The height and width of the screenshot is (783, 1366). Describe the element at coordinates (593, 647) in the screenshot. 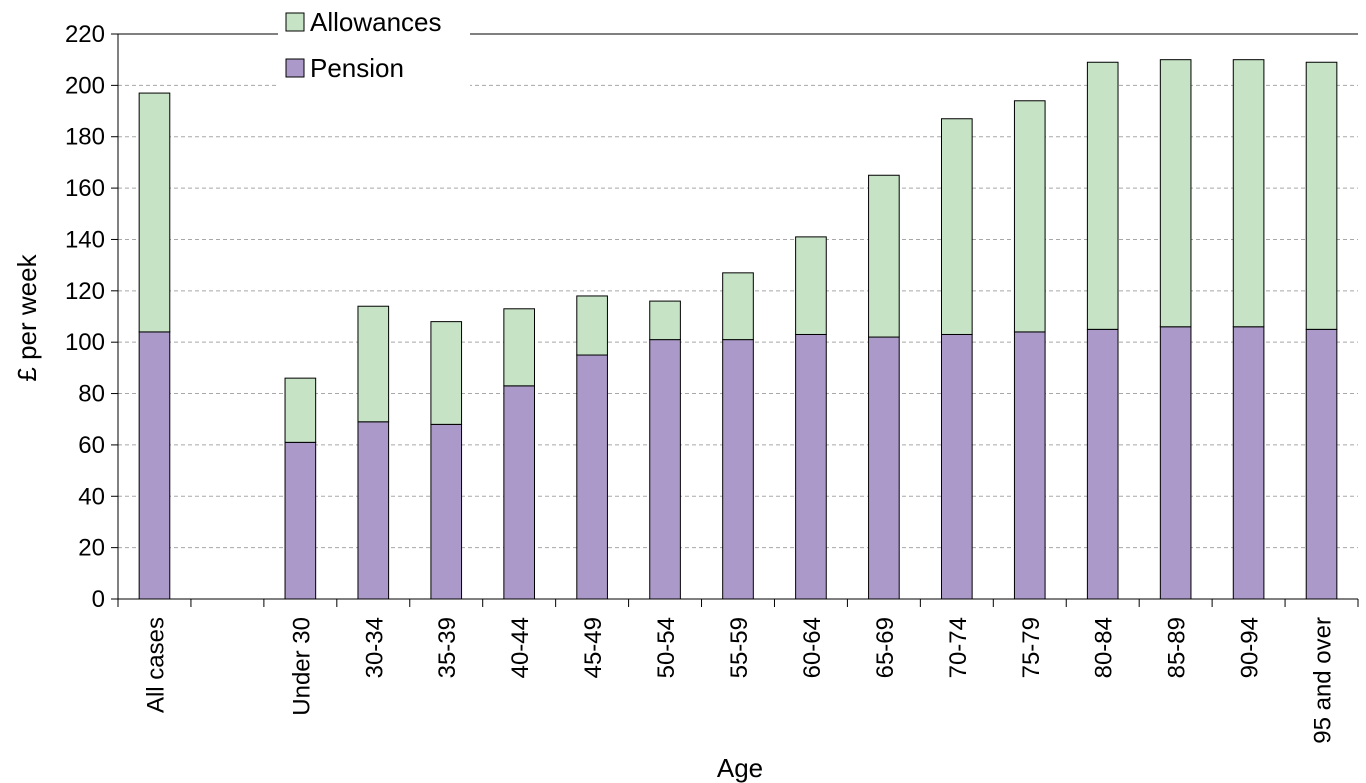

I see `x-tick-label: 45-49` at that location.